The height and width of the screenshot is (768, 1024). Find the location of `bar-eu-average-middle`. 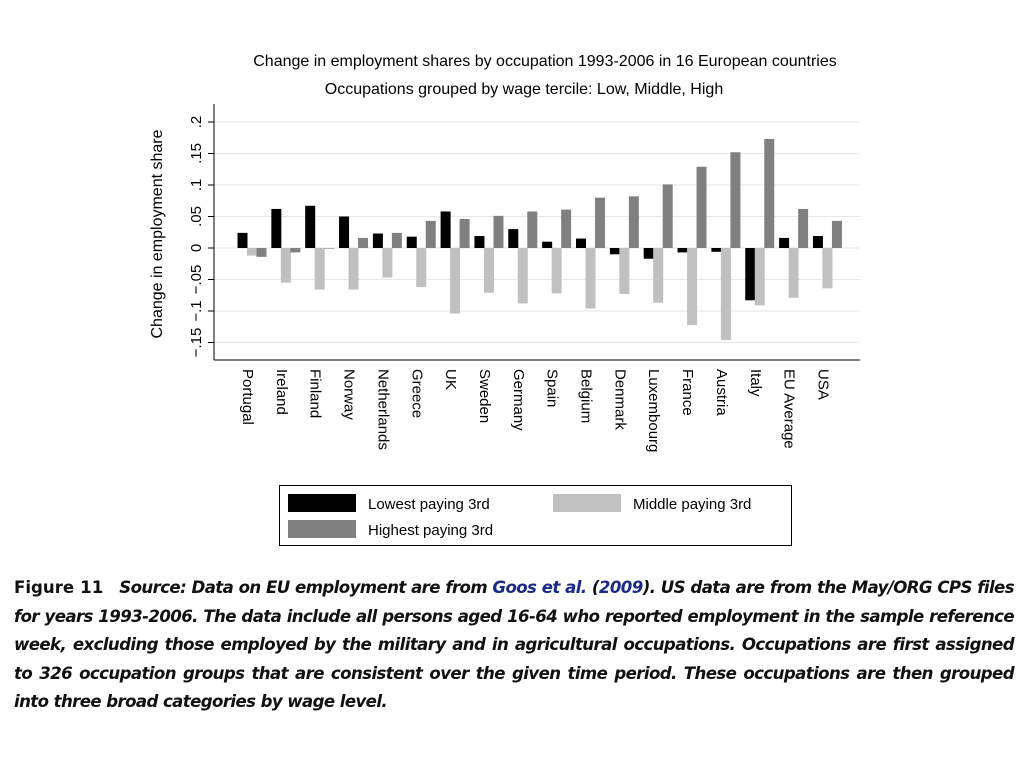

bar-eu-average-middle is located at coordinates (793, 273).